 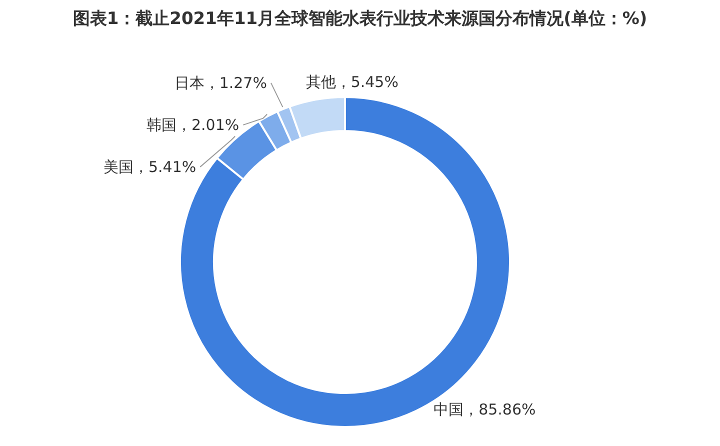 I want to click on chart-title: 图表1：截止2021年11月全球智能水表行业技术来源国分布情况(单位：%), so click(x=360, y=19).